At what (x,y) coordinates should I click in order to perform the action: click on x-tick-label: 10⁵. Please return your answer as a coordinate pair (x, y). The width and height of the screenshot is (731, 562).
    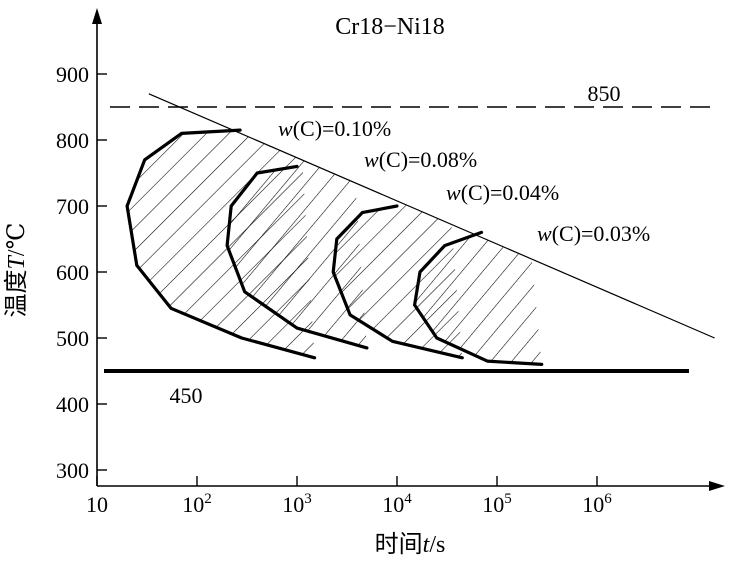
    Looking at the image, I should click on (497, 504).